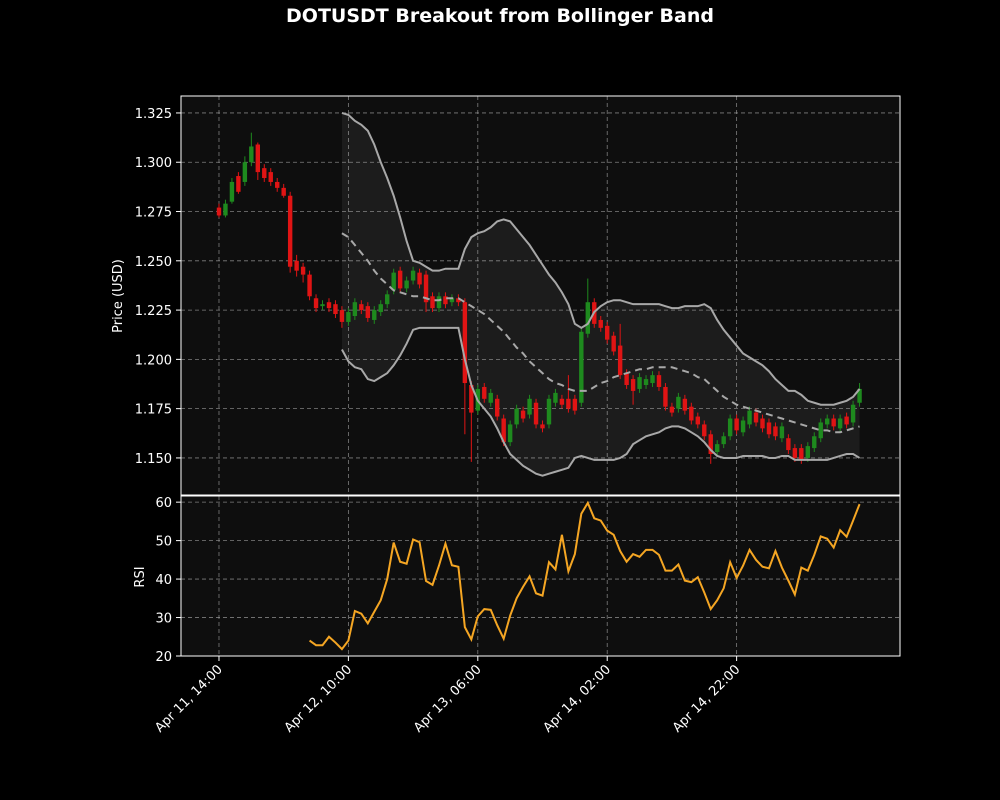  Describe the element at coordinates (153, 459) in the screenshot. I see `y-tick-label: 1.150` at that location.